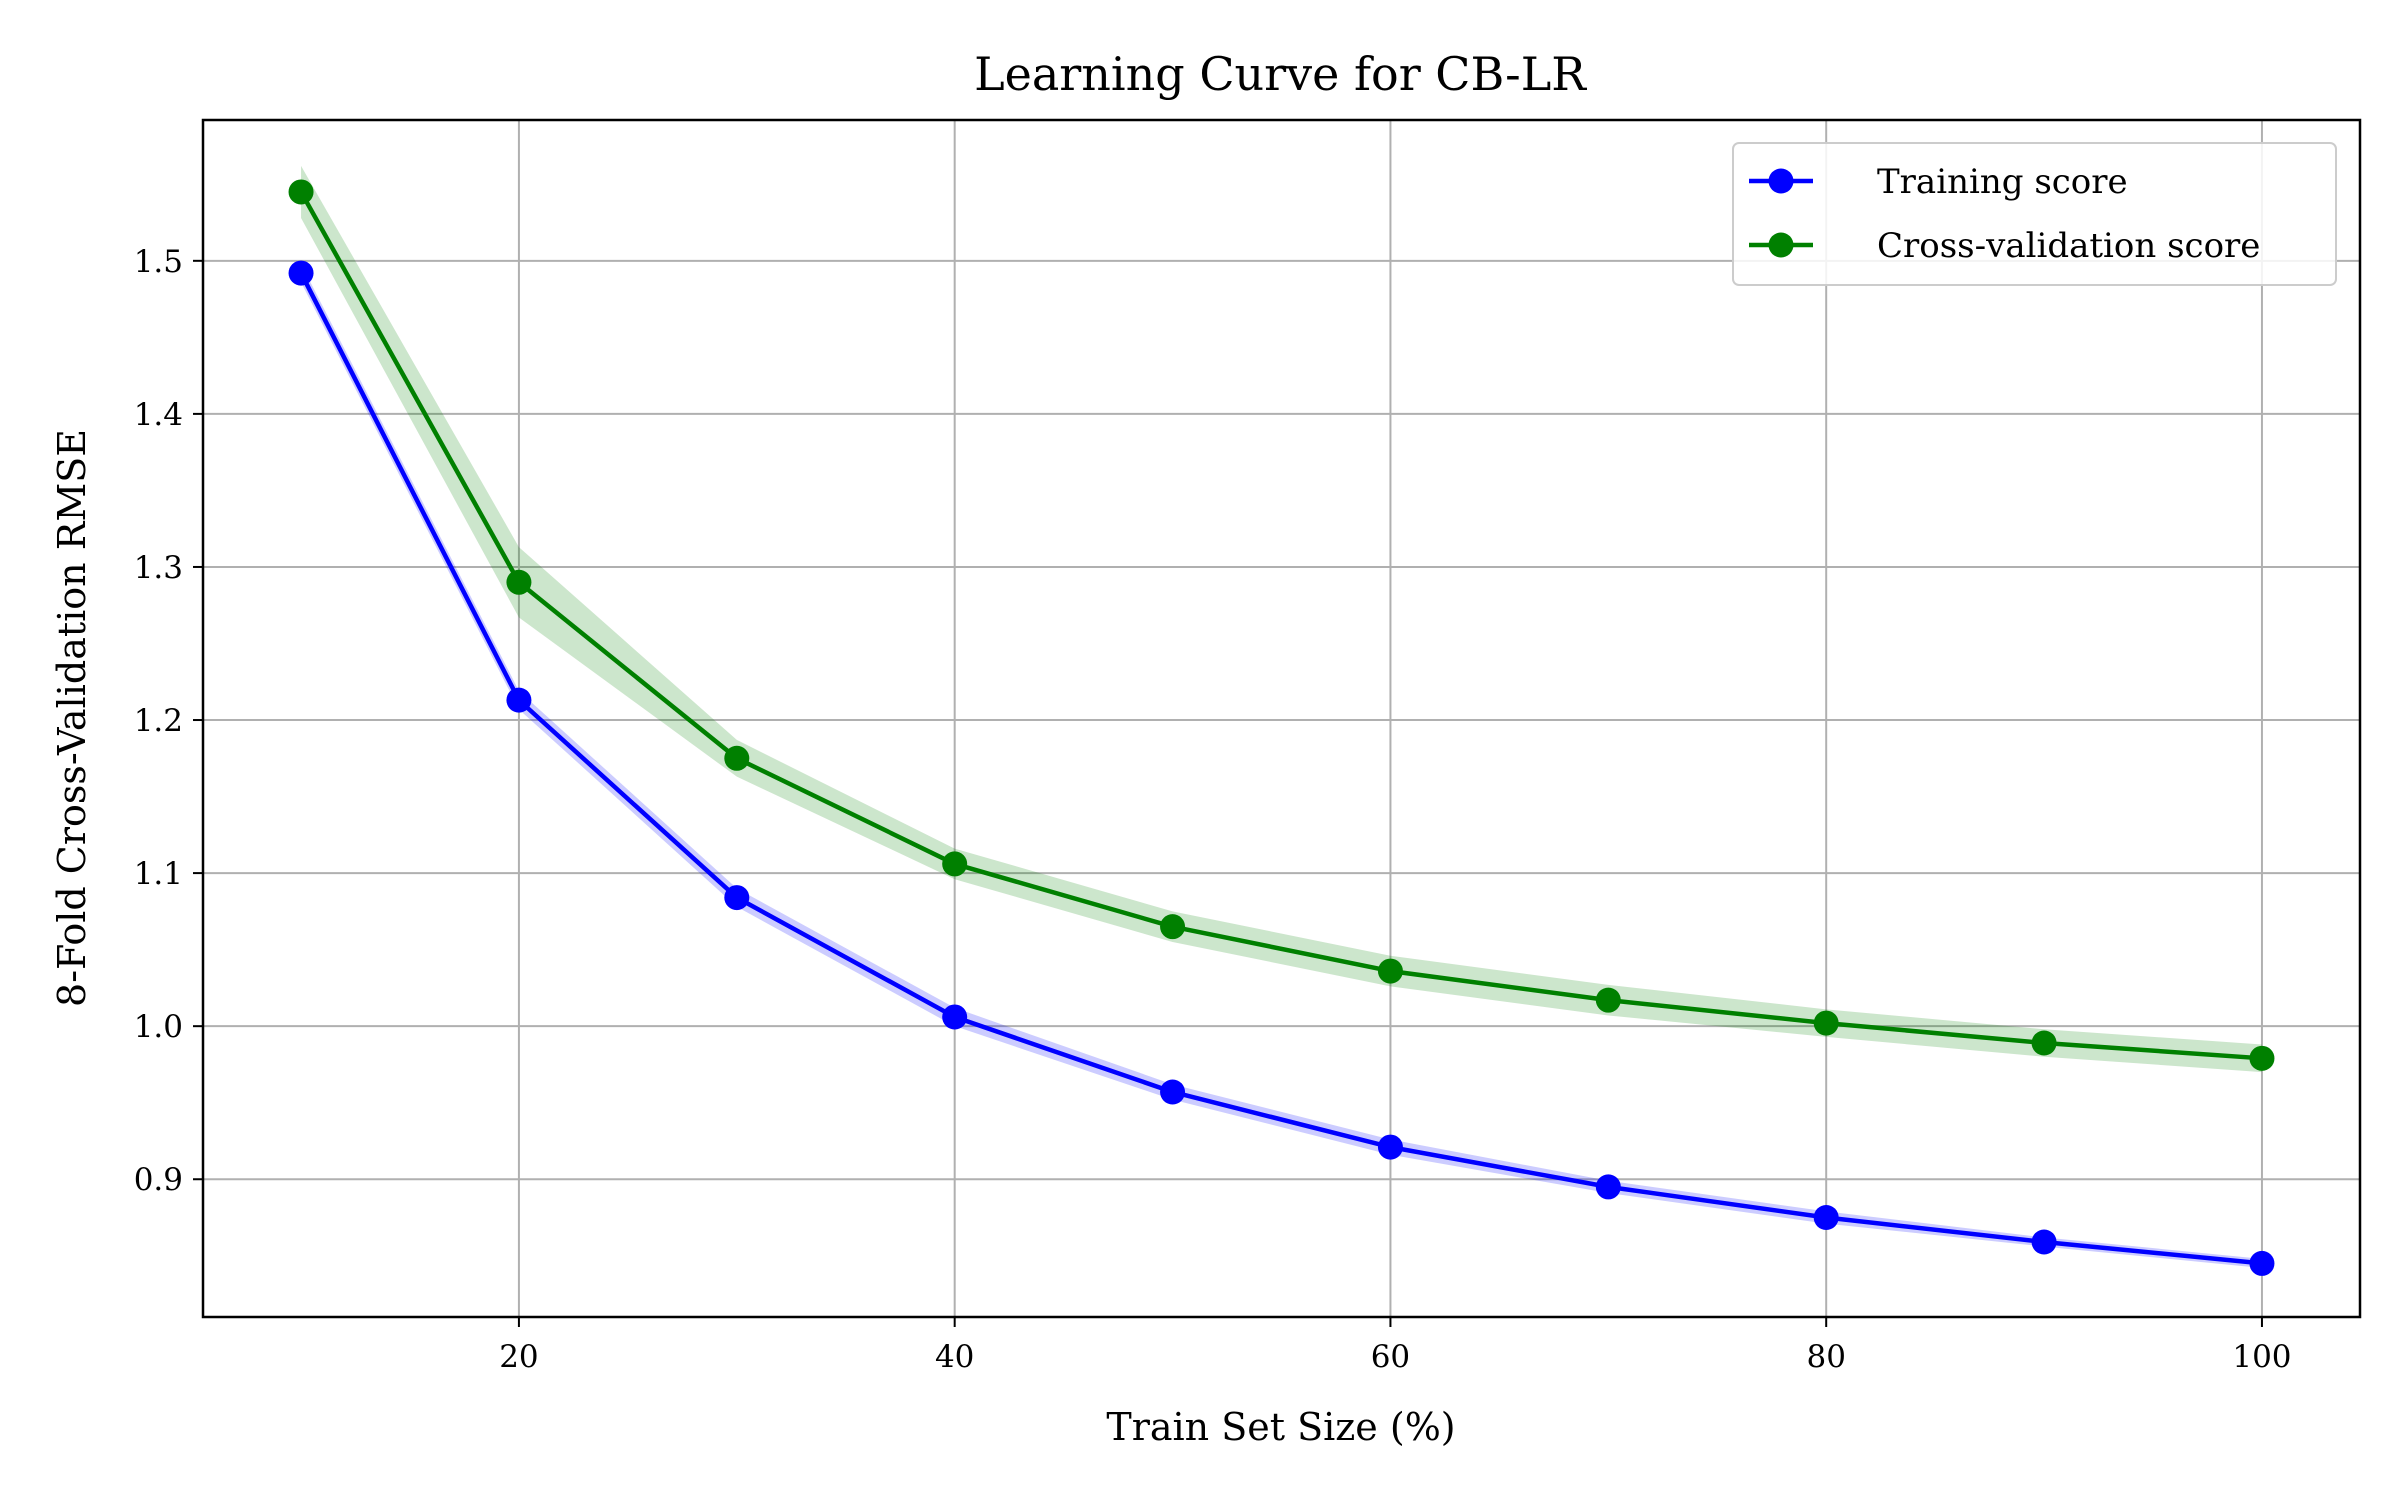  What do you see at coordinates (2068, 246) in the screenshot?
I see `legend-cross-validation-label: Cross-validation score` at bounding box center [2068, 246].